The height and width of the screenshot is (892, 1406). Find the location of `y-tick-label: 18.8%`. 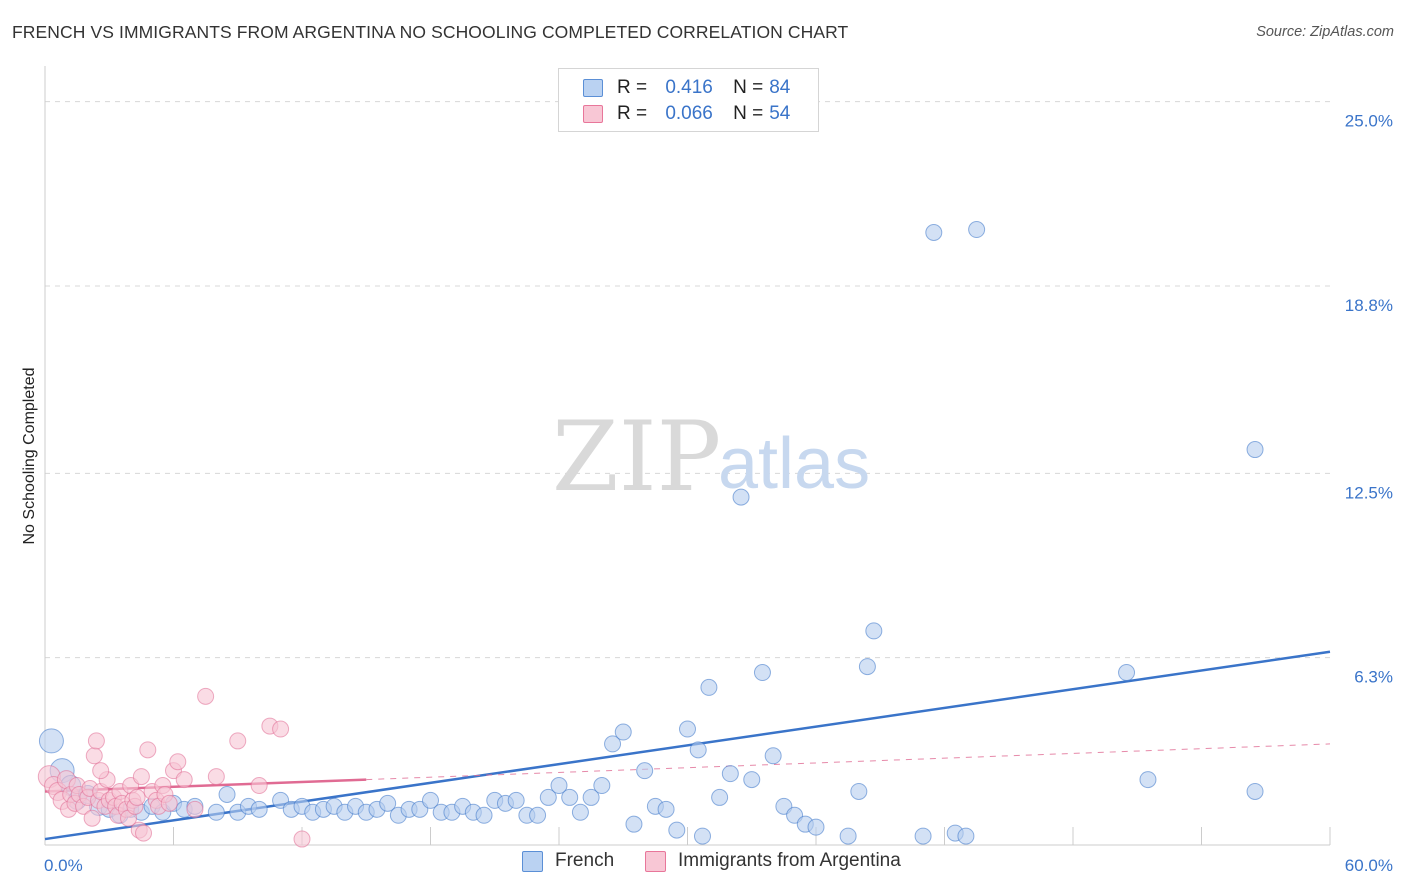

y-tick-label: 18.8% is located at coordinates (1369, 305).